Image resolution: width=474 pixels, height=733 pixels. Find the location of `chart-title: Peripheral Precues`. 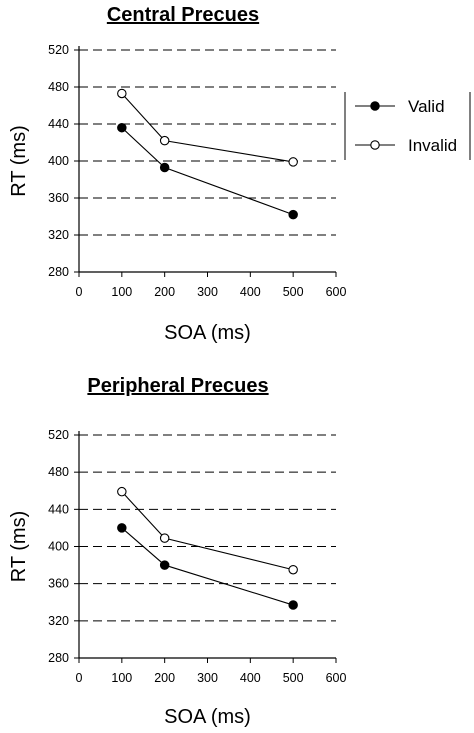

chart-title: Peripheral Precues is located at coordinates (177, 386).